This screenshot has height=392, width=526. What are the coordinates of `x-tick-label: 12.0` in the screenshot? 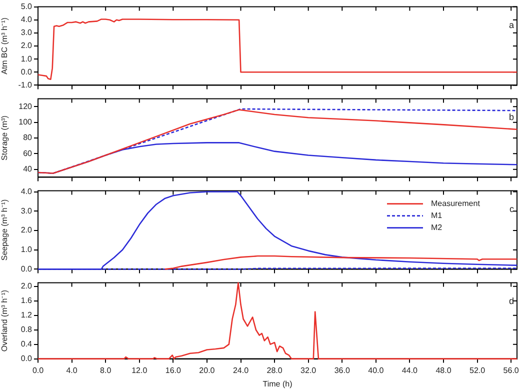 It's located at (140, 370).